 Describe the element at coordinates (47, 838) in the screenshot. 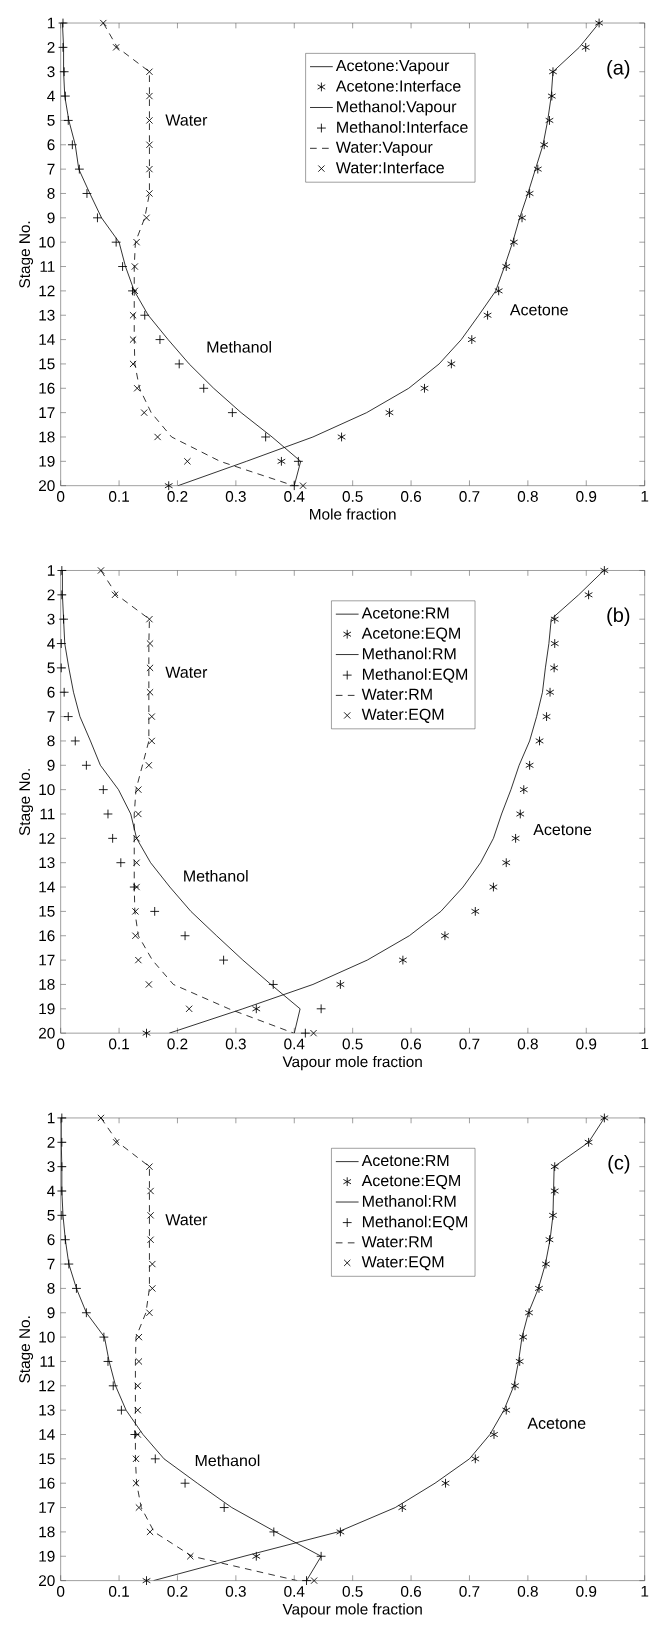

I see `y-tick-label: 12` at that location.